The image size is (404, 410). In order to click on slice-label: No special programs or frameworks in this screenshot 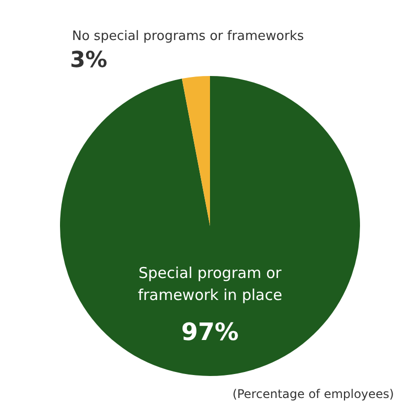, I will do `click(188, 36)`.